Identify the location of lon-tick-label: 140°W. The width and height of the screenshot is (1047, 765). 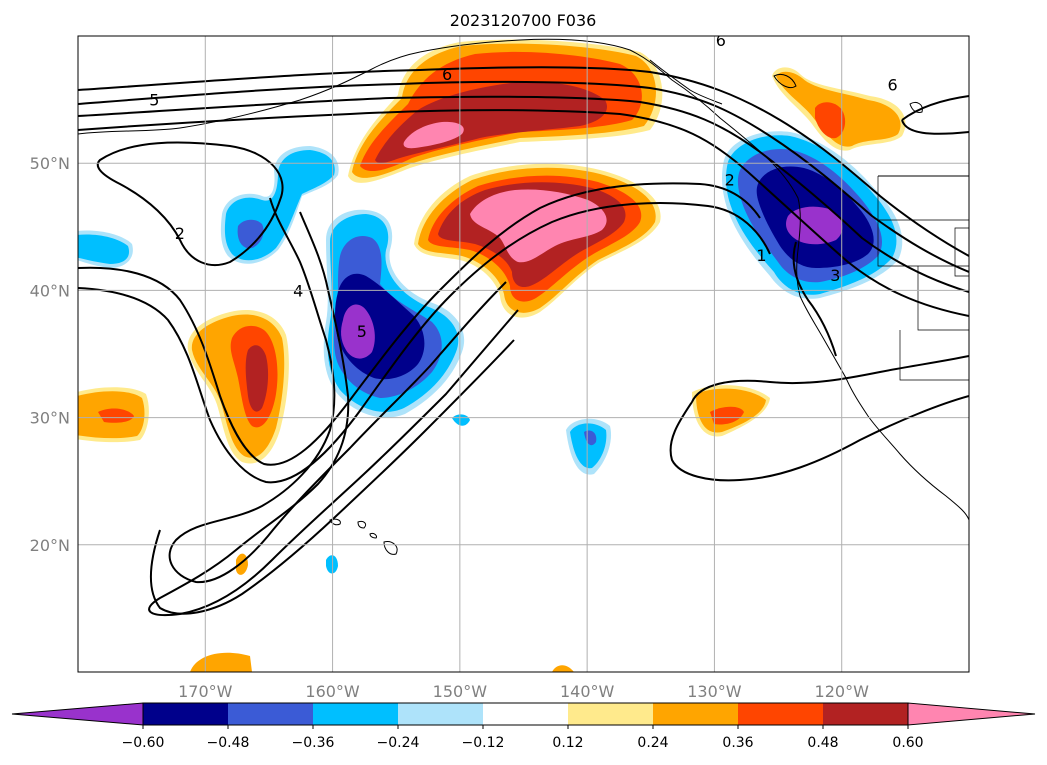
(587, 691).